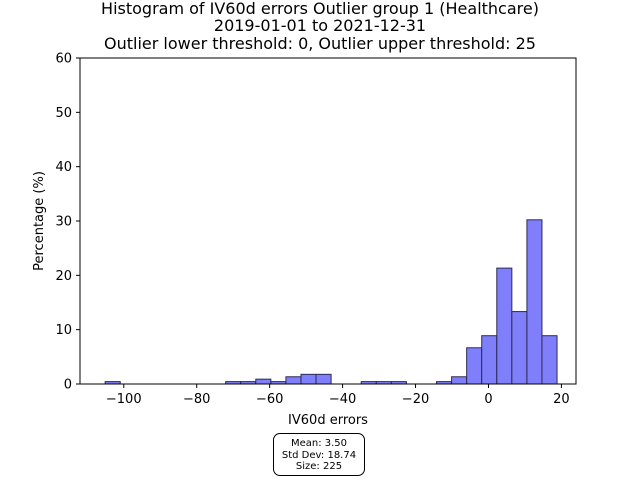 Image resolution: width=640 pixels, height=480 pixels. Describe the element at coordinates (196, 399) in the screenshot. I see `x-tick-label: −80` at that location.